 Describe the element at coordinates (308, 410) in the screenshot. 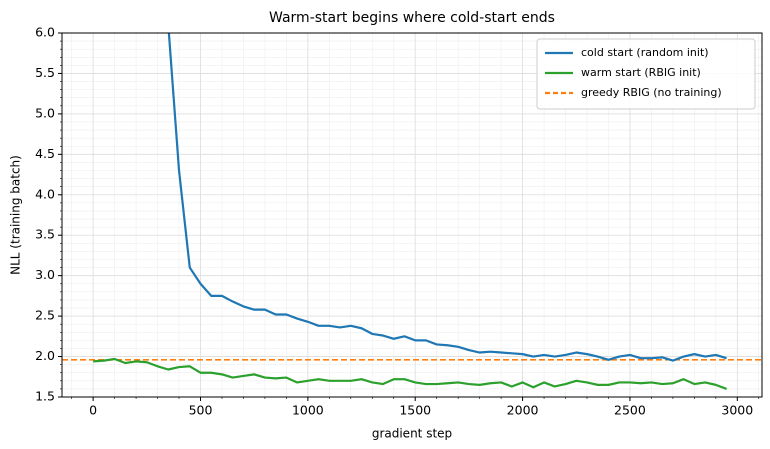

I see `x-tick-label: 1000` at that location.